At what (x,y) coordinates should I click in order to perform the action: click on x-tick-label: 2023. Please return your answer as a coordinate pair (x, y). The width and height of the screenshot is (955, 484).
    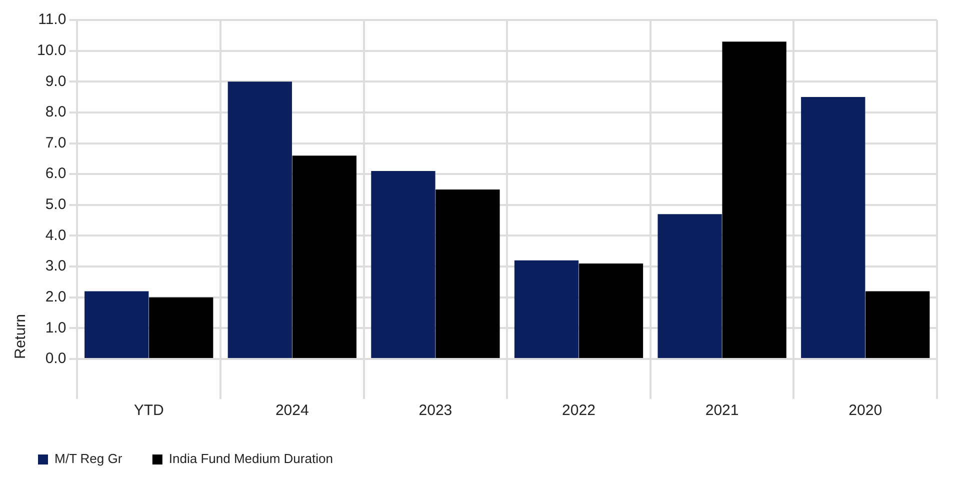
    Looking at the image, I should click on (435, 411).